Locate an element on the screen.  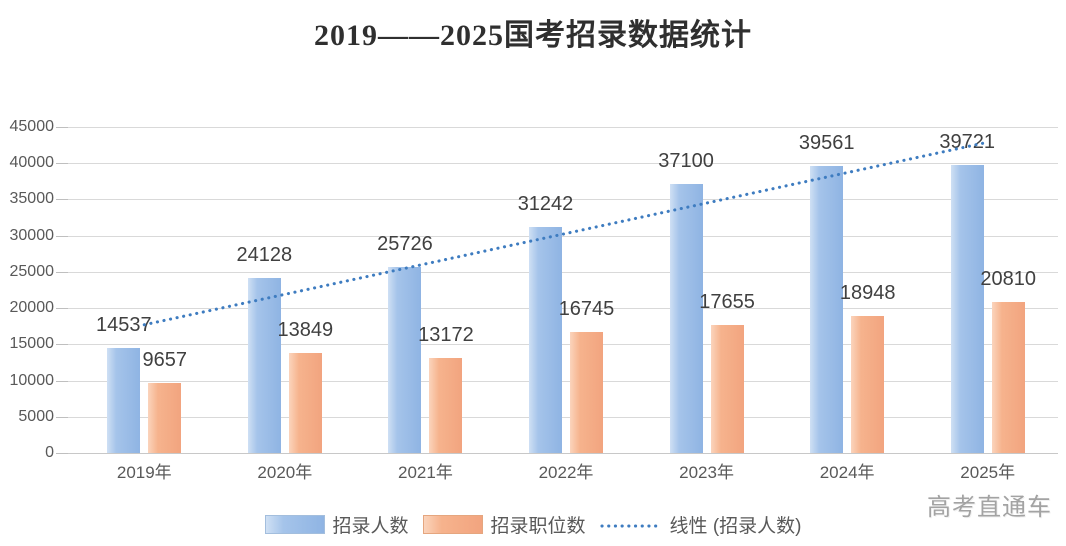
data-label: 25726 is located at coordinates (405, 243).